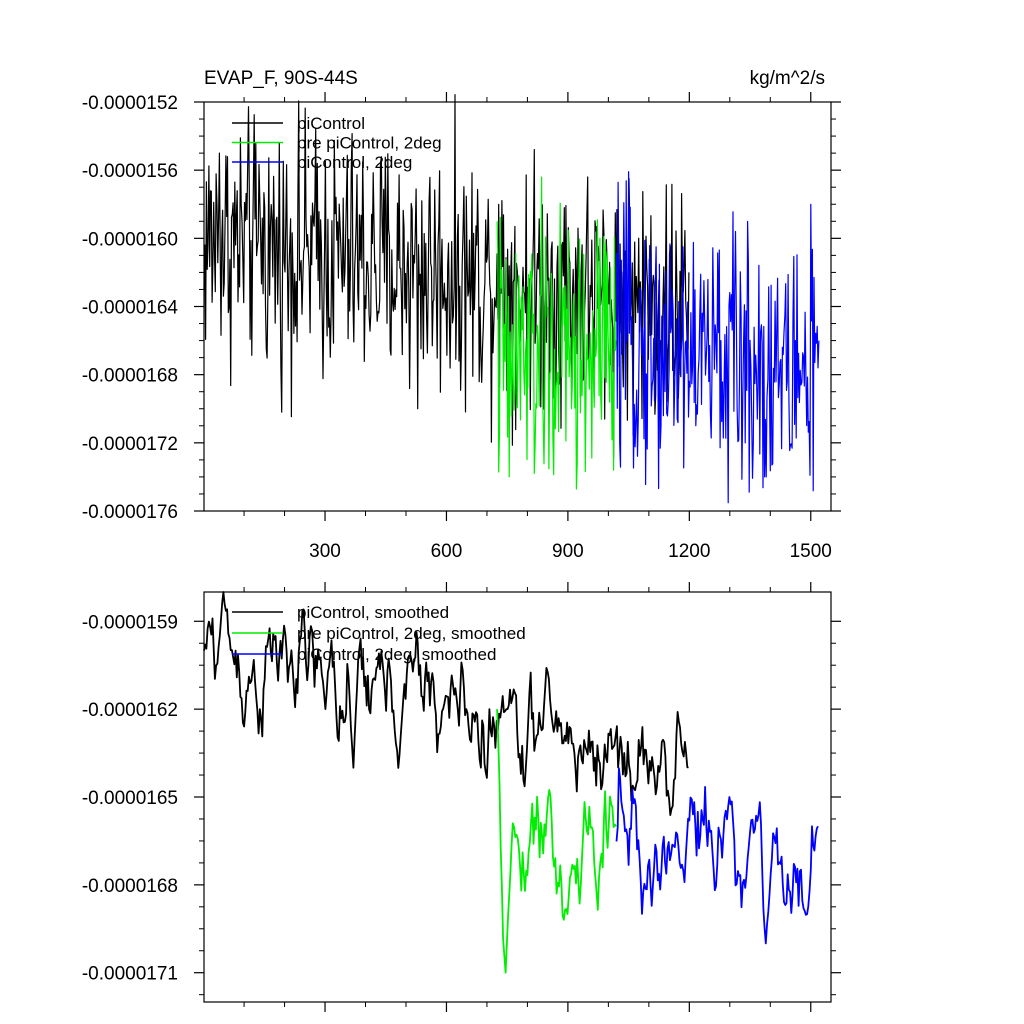 The width and height of the screenshot is (1024, 1024). I want to click on x-tick-label: 1200, so click(689, 551).